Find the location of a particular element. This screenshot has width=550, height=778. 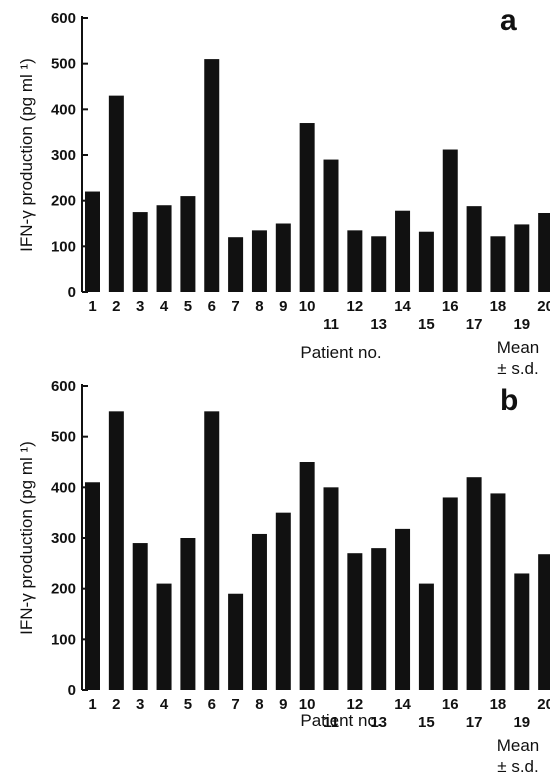

category-label: 1 is located at coordinates (92, 306).